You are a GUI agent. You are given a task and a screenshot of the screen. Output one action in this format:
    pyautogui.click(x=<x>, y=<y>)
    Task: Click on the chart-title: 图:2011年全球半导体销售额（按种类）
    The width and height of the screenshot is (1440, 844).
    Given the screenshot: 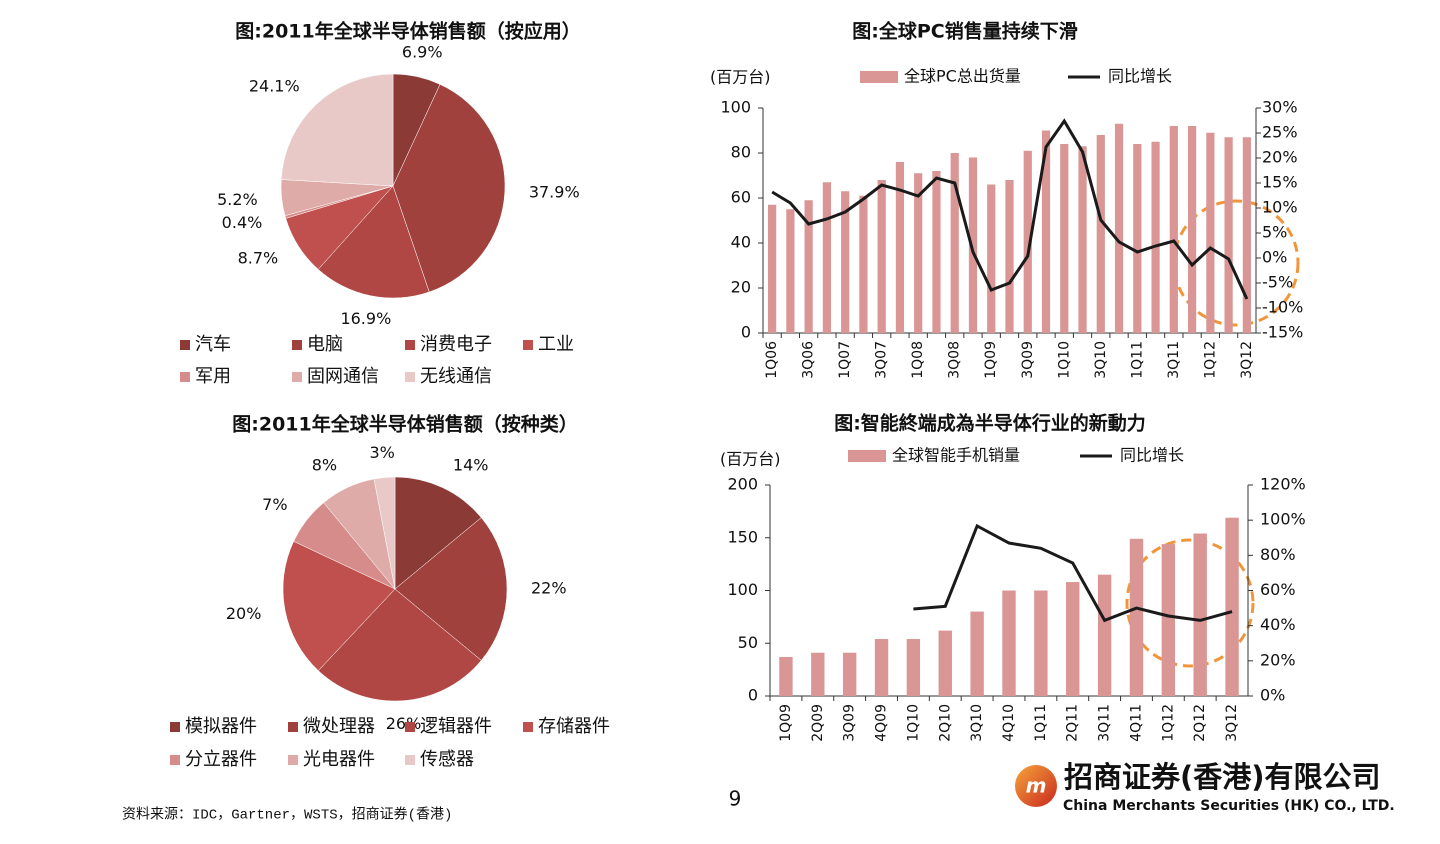 What is the action you would take?
    pyautogui.click(x=404, y=424)
    